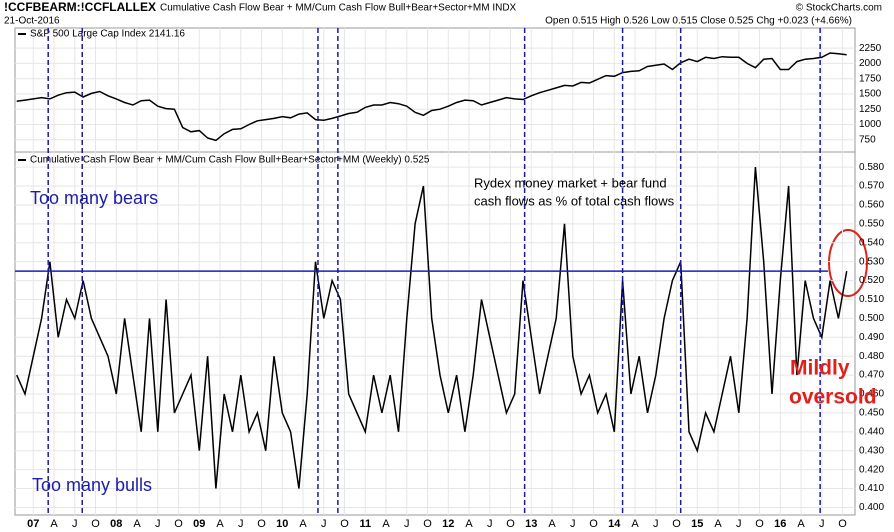 This screenshot has height=532, width=894. What do you see at coordinates (199, 524) in the screenshot?
I see `x-tick-label: 09` at bounding box center [199, 524].